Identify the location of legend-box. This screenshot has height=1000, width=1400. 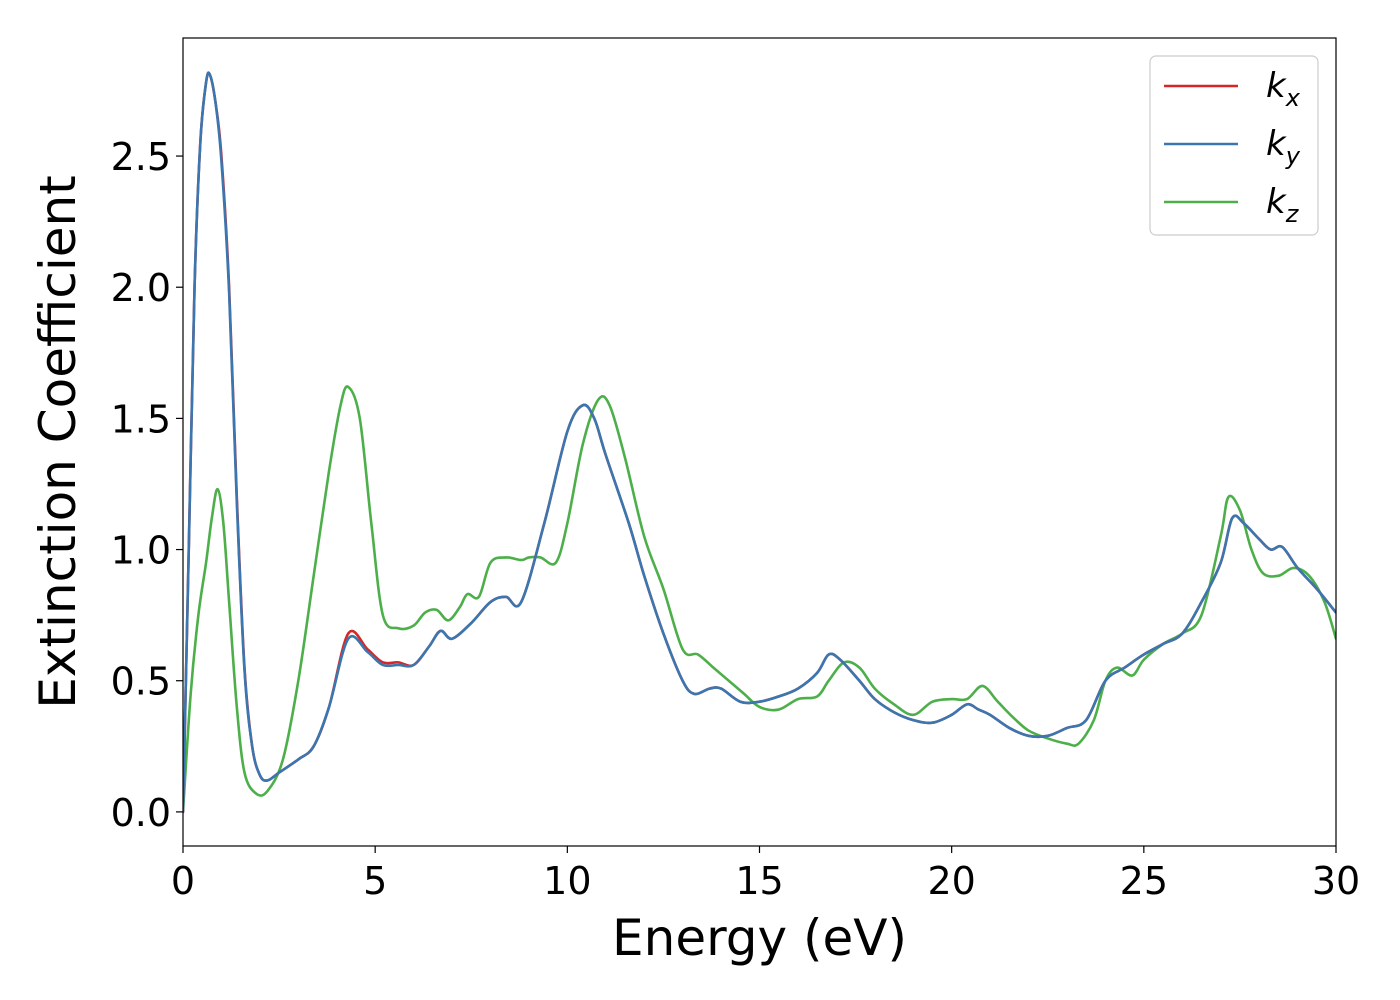
(1234, 145).